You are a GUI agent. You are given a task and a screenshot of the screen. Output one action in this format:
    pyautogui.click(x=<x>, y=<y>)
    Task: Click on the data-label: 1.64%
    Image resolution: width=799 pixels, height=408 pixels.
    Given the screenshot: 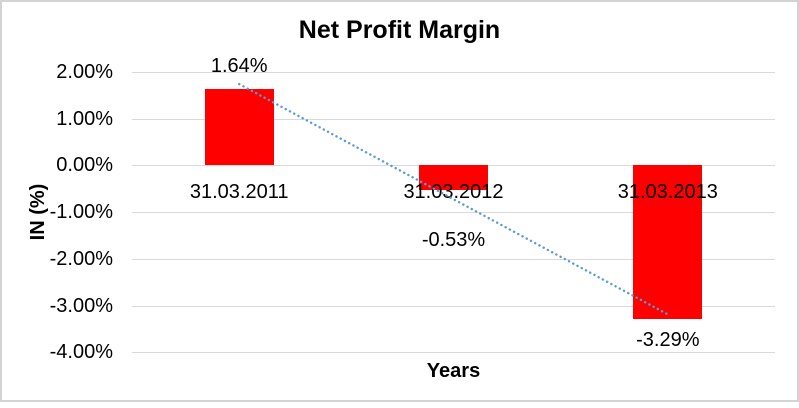 What is the action you would take?
    pyautogui.click(x=239, y=66)
    